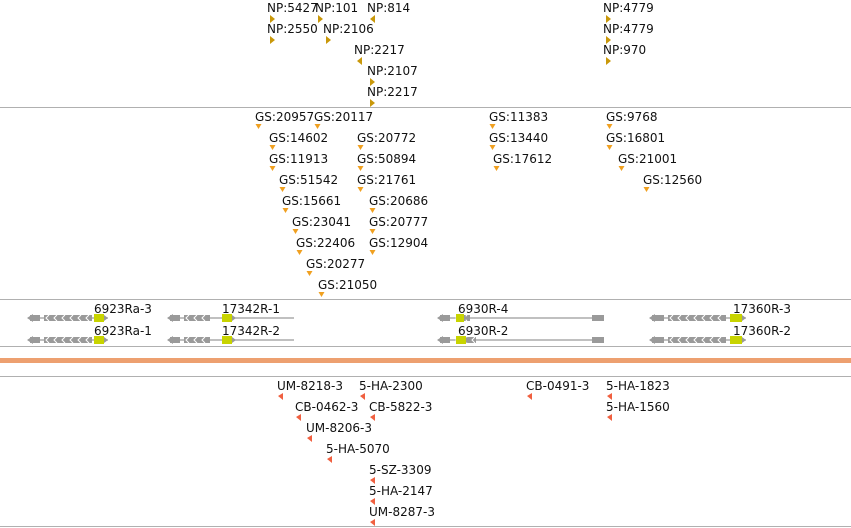  Describe the element at coordinates (339, 428) in the screenshot. I see `variant-feature-label: UM-8206-3` at that location.